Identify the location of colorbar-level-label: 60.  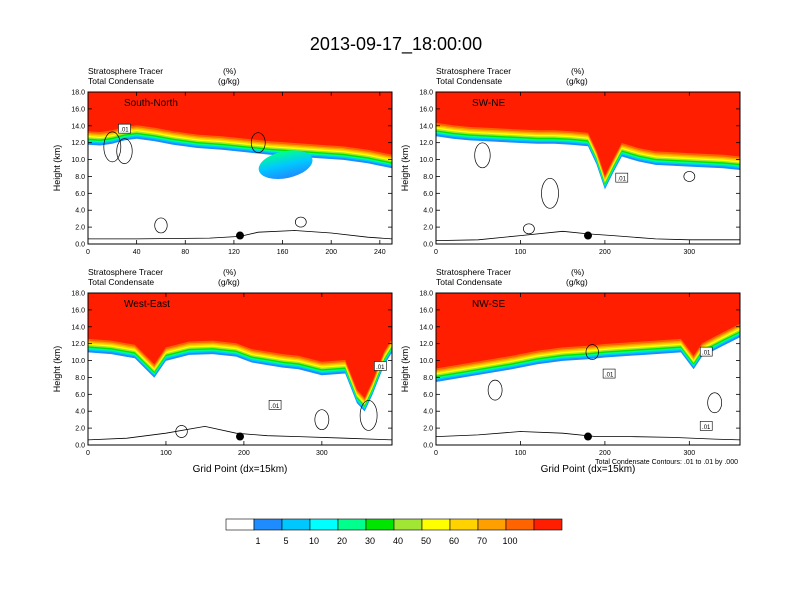
(454, 541).